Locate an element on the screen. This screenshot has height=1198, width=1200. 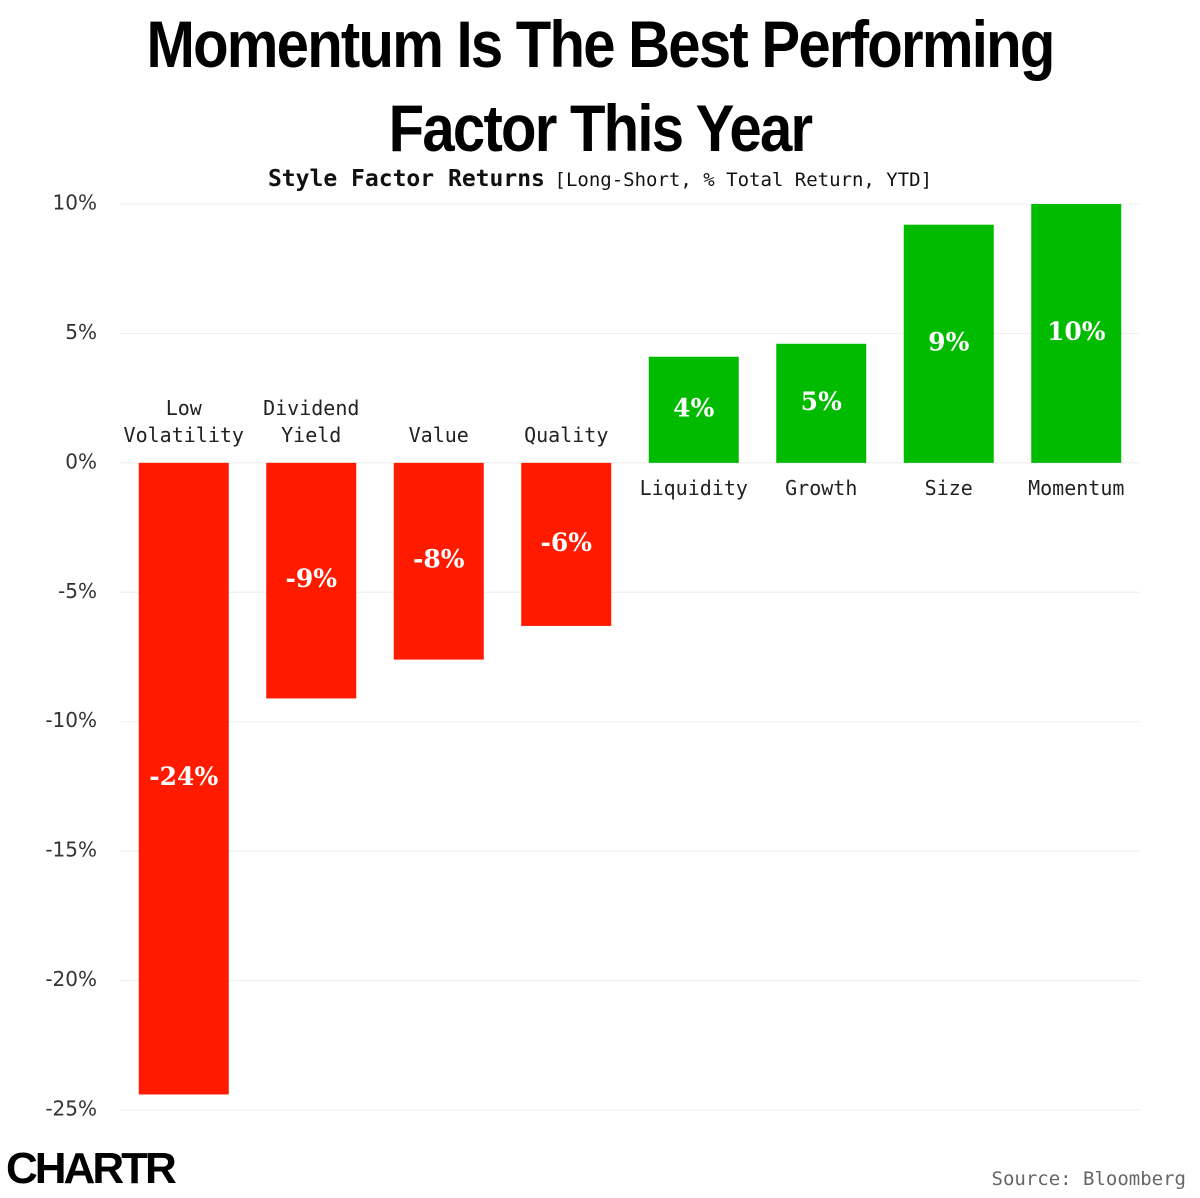
y-tick-label: 10% is located at coordinates (75, 203).